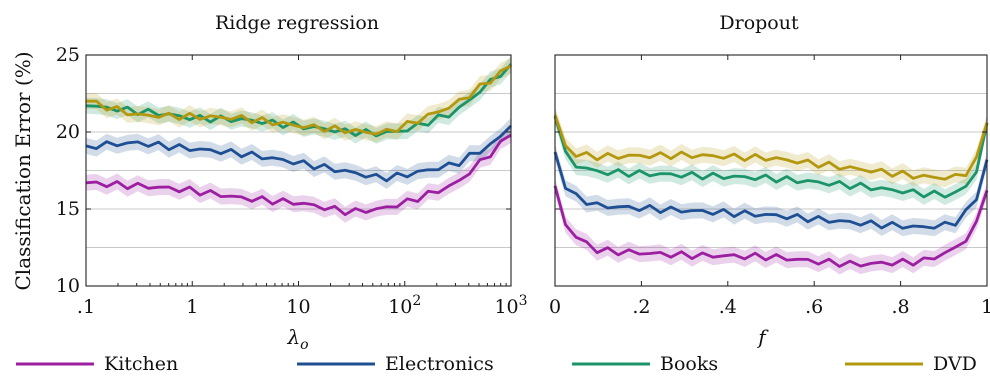  Describe the element at coordinates (23, 170) in the screenshot. I see `y-axis-title: Classification Error (%)` at that location.